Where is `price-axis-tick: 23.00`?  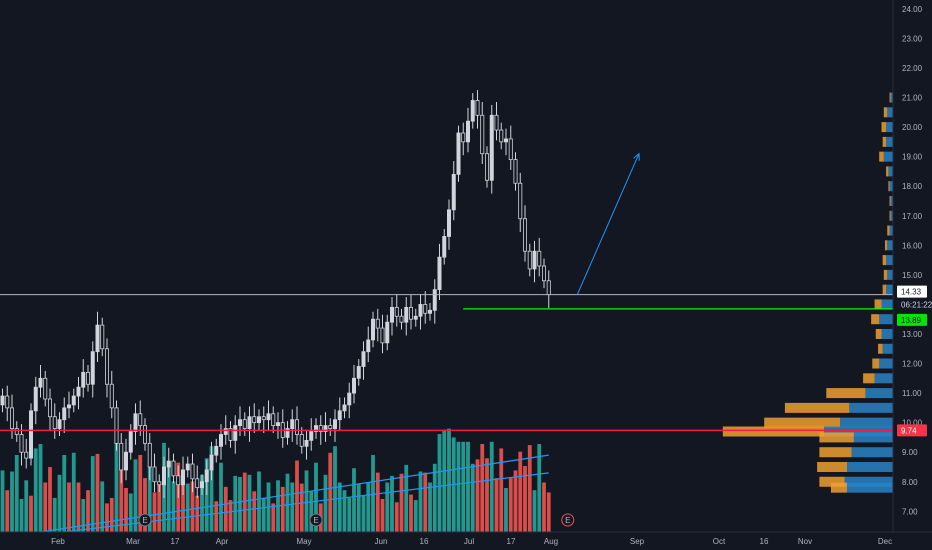 price-axis-tick: 23.00 is located at coordinates (912, 38).